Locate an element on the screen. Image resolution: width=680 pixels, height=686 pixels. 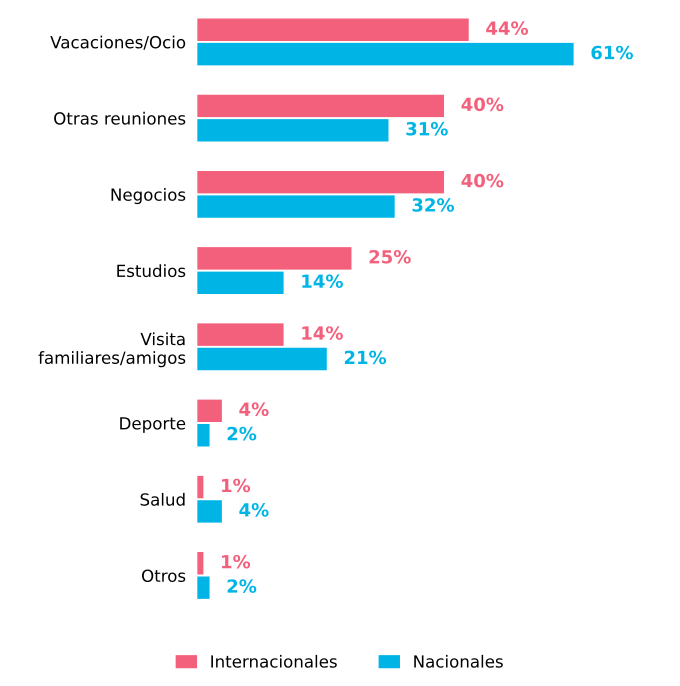
y-tick-label: Salud is located at coordinates (162, 499).